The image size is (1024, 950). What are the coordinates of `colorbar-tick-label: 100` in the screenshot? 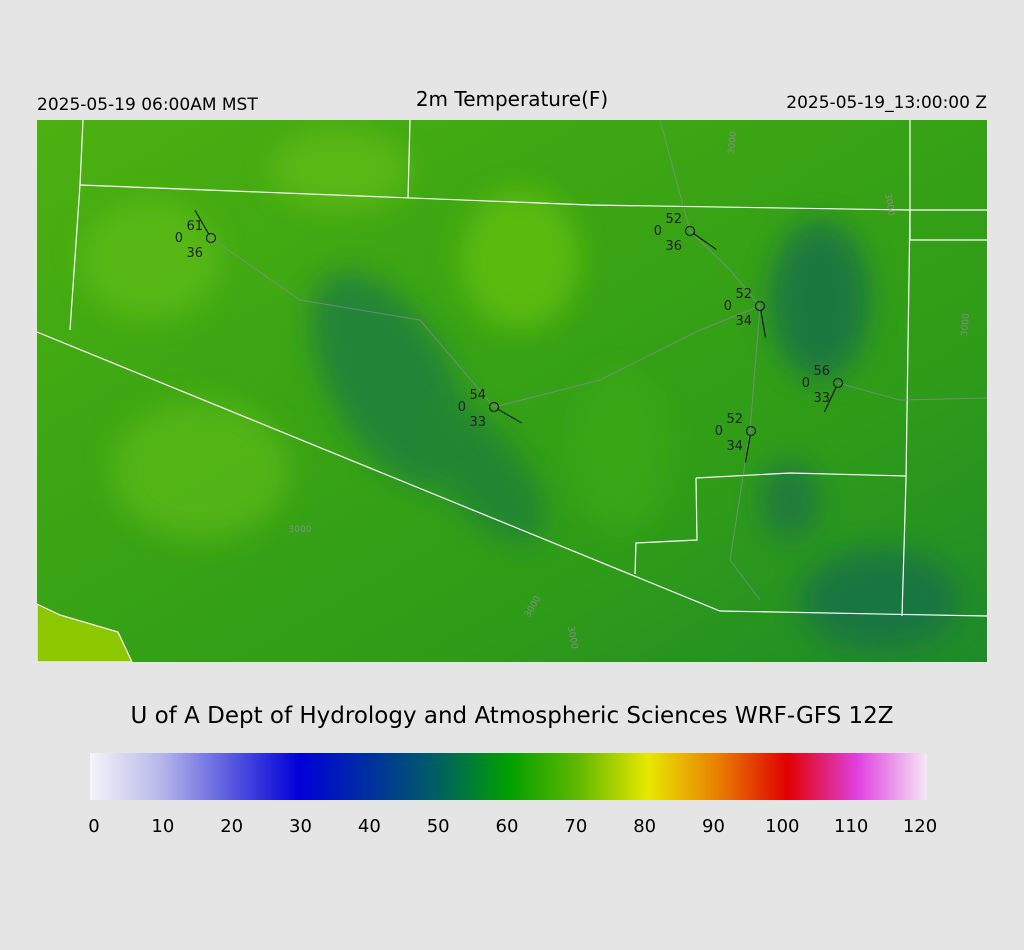 It's located at (782, 826).